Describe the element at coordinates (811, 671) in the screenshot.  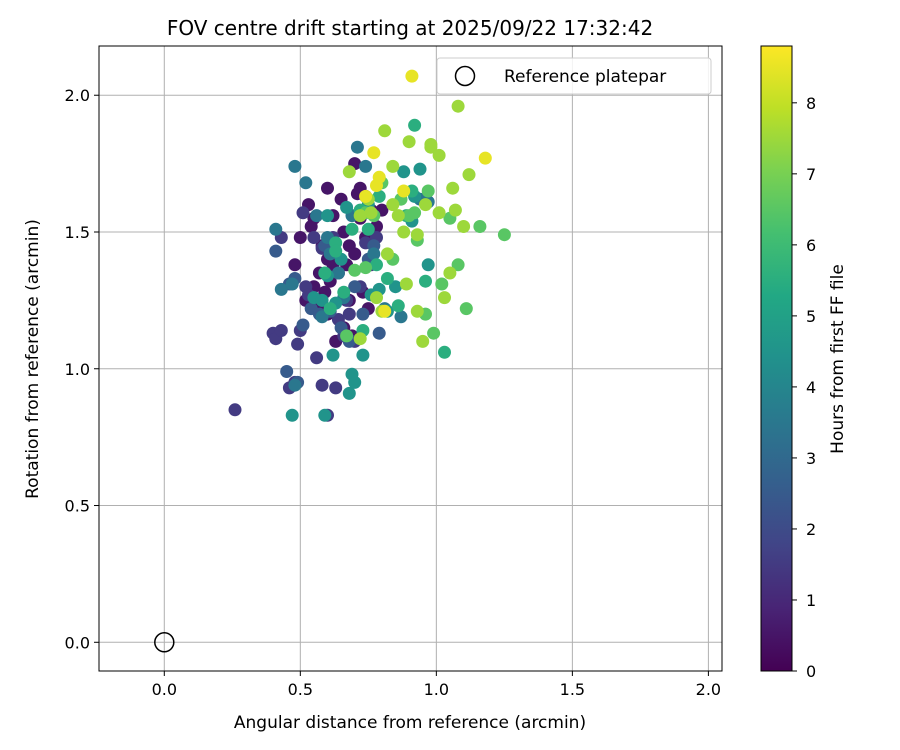
I see `colorbar-tick-label: 0` at that location.